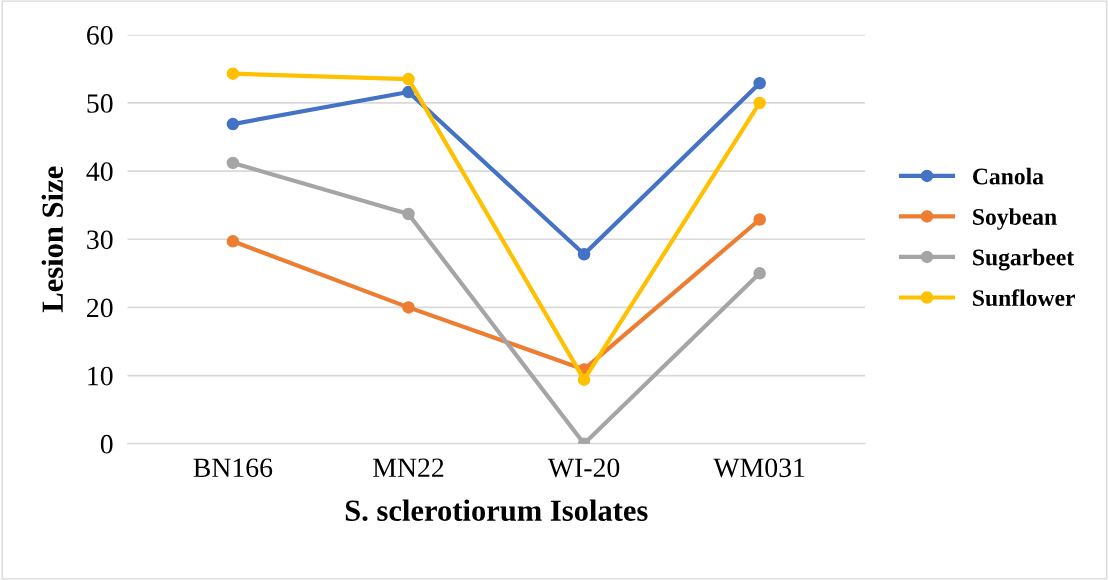  What do you see at coordinates (233, 468) in the screenshot?
I see `x-tick-label: BN166` at bounding box center [233, 468].